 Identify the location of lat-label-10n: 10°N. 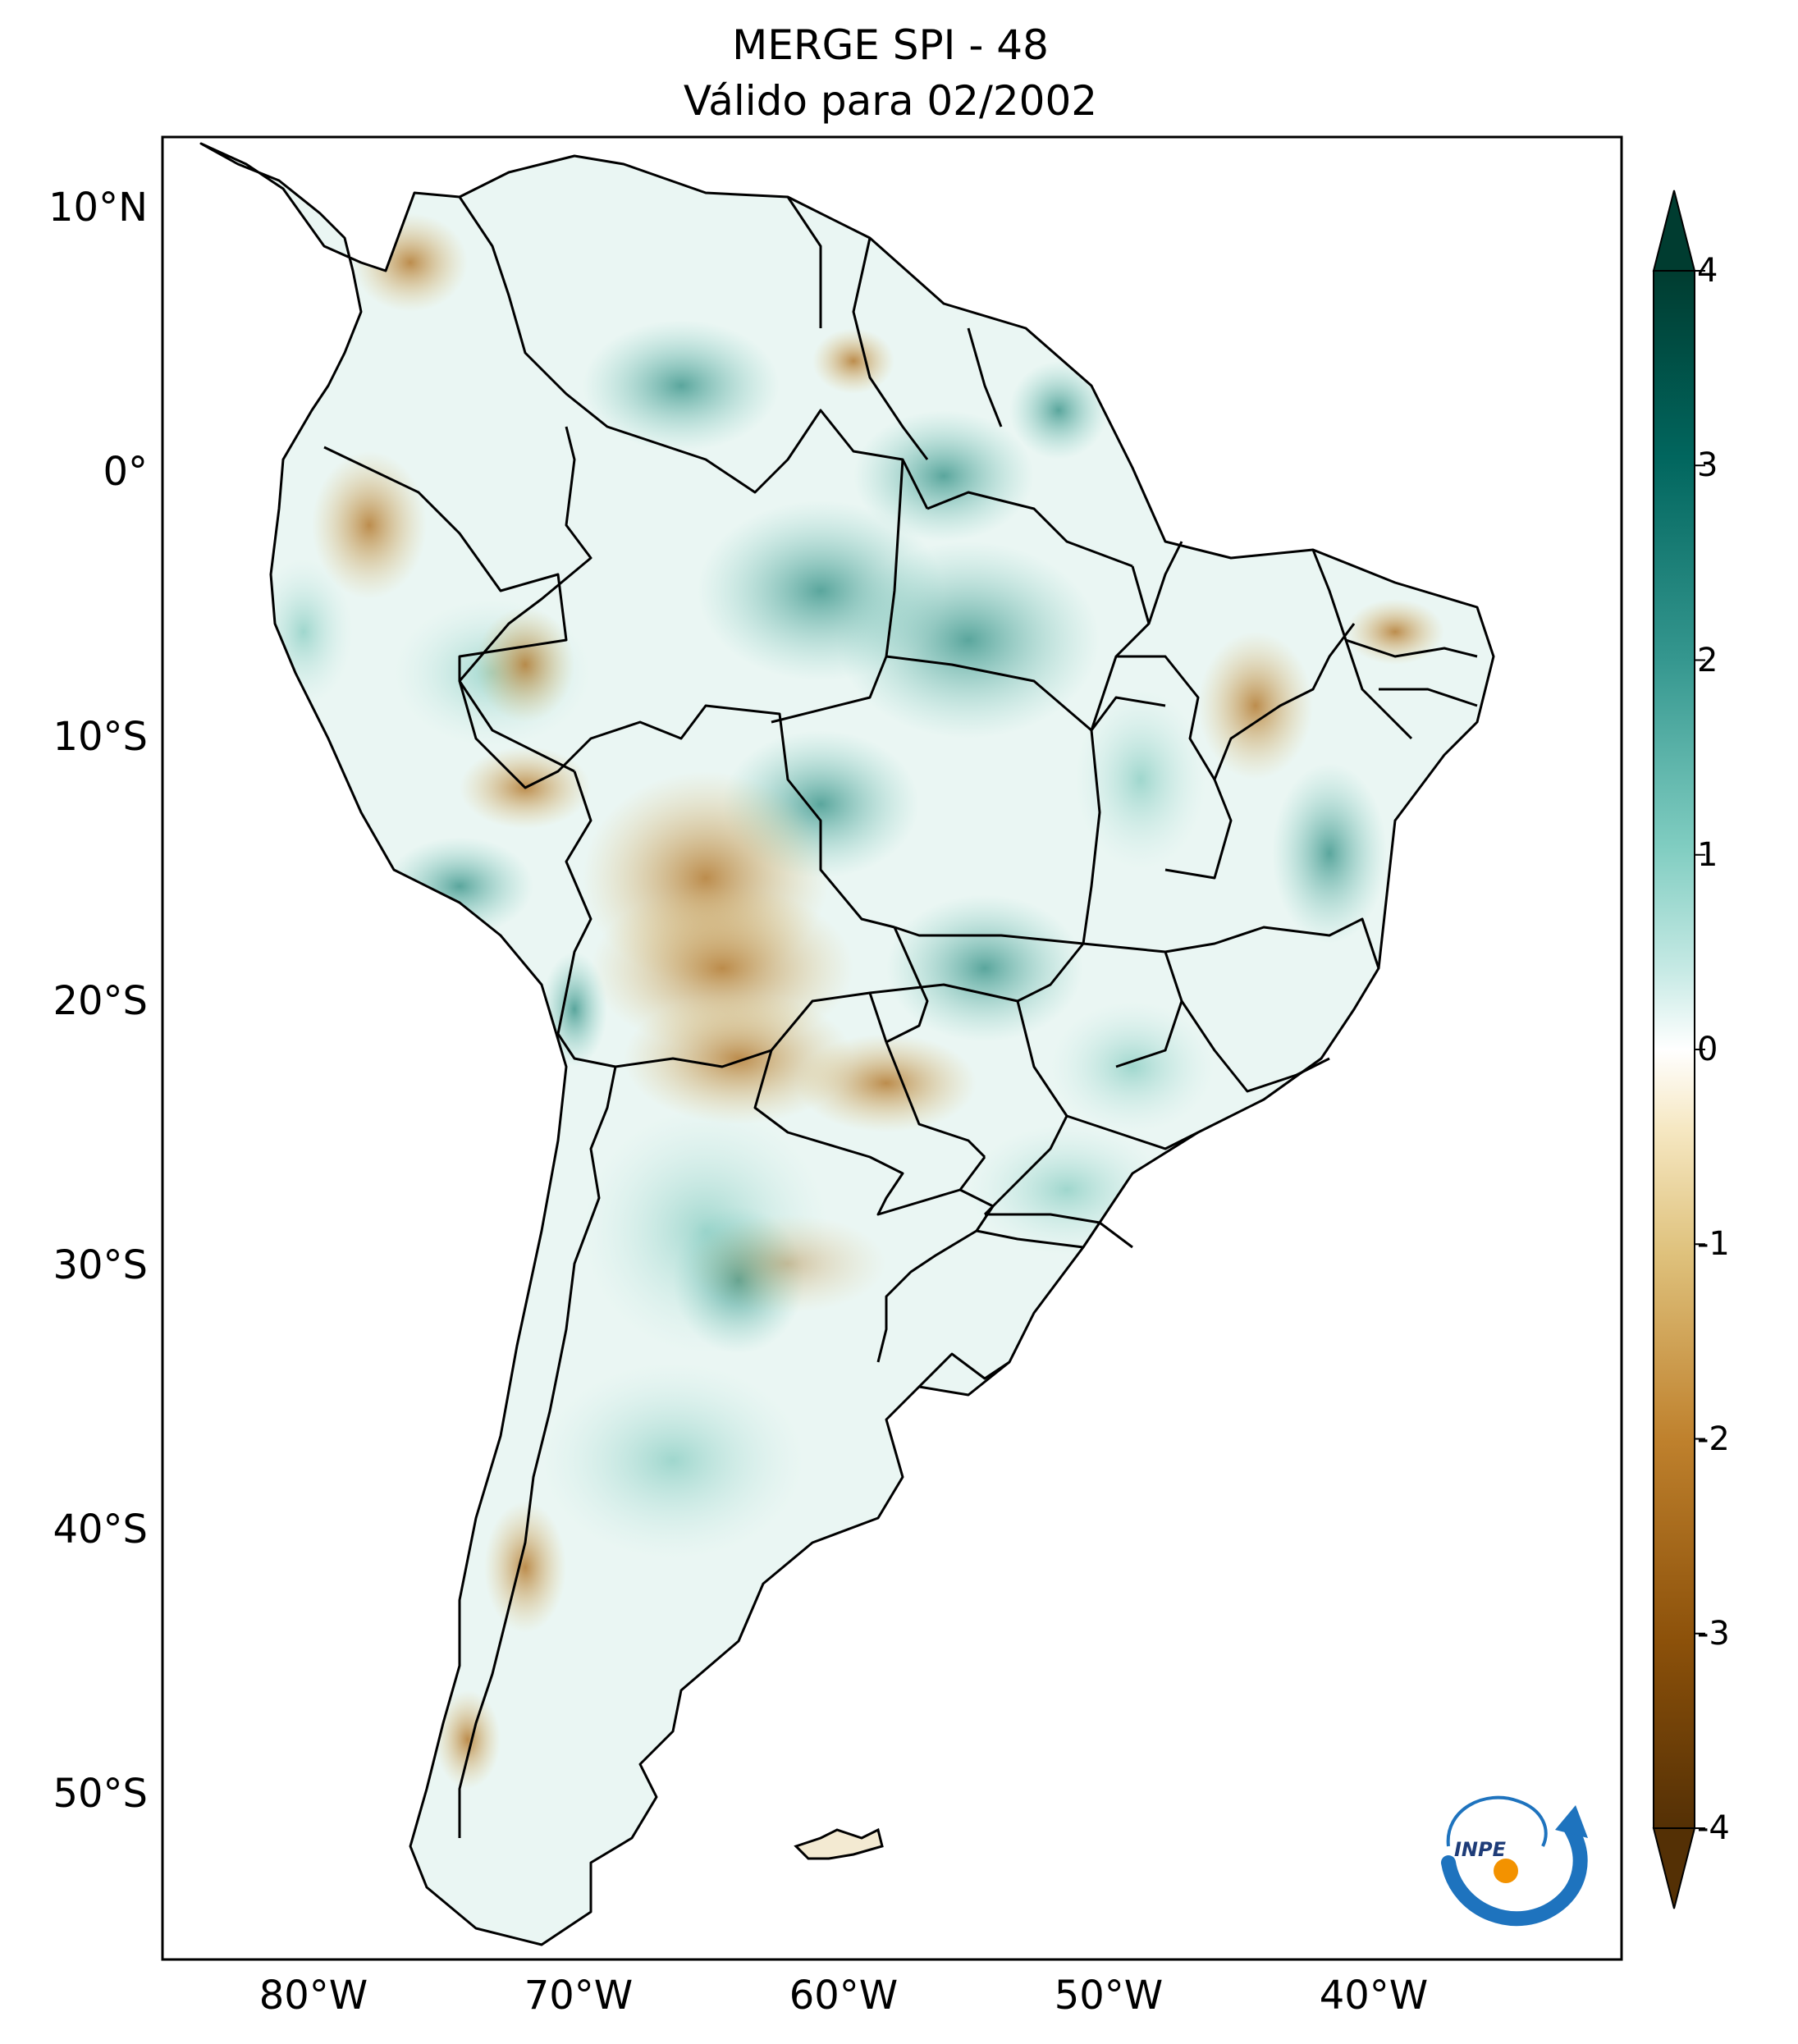
(98, 208).